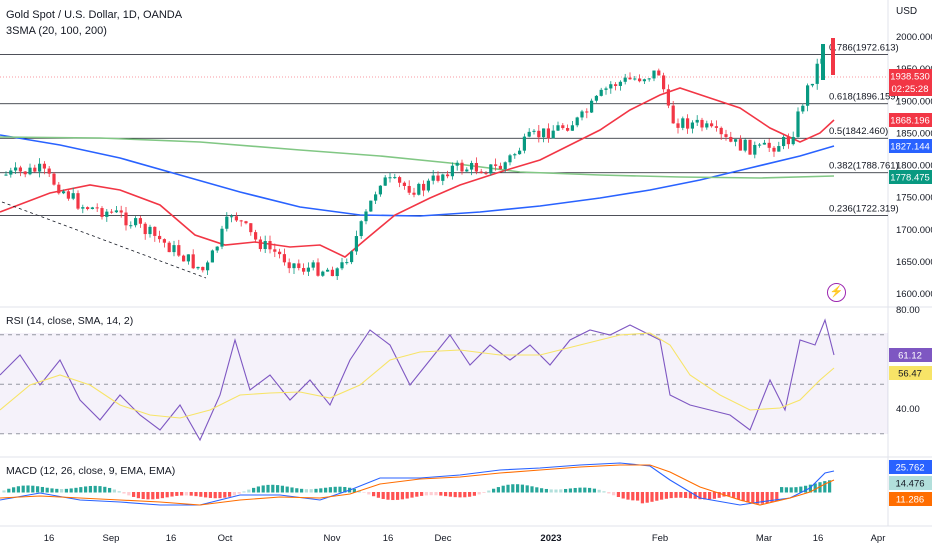 The image size is (932, 550). I want to click on rsi-label: RSI (14, close, SMA, 14, 2), so click(70, 321).